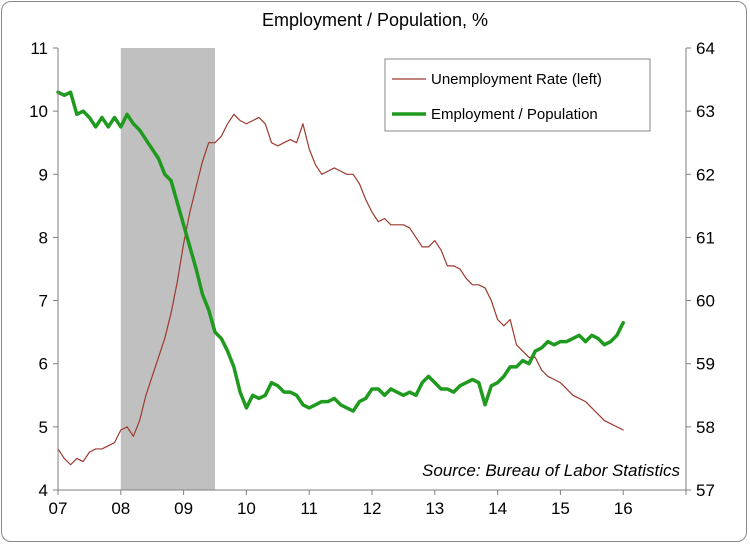  I want to click on y-right-tick-label: 63, so click(705, 111).